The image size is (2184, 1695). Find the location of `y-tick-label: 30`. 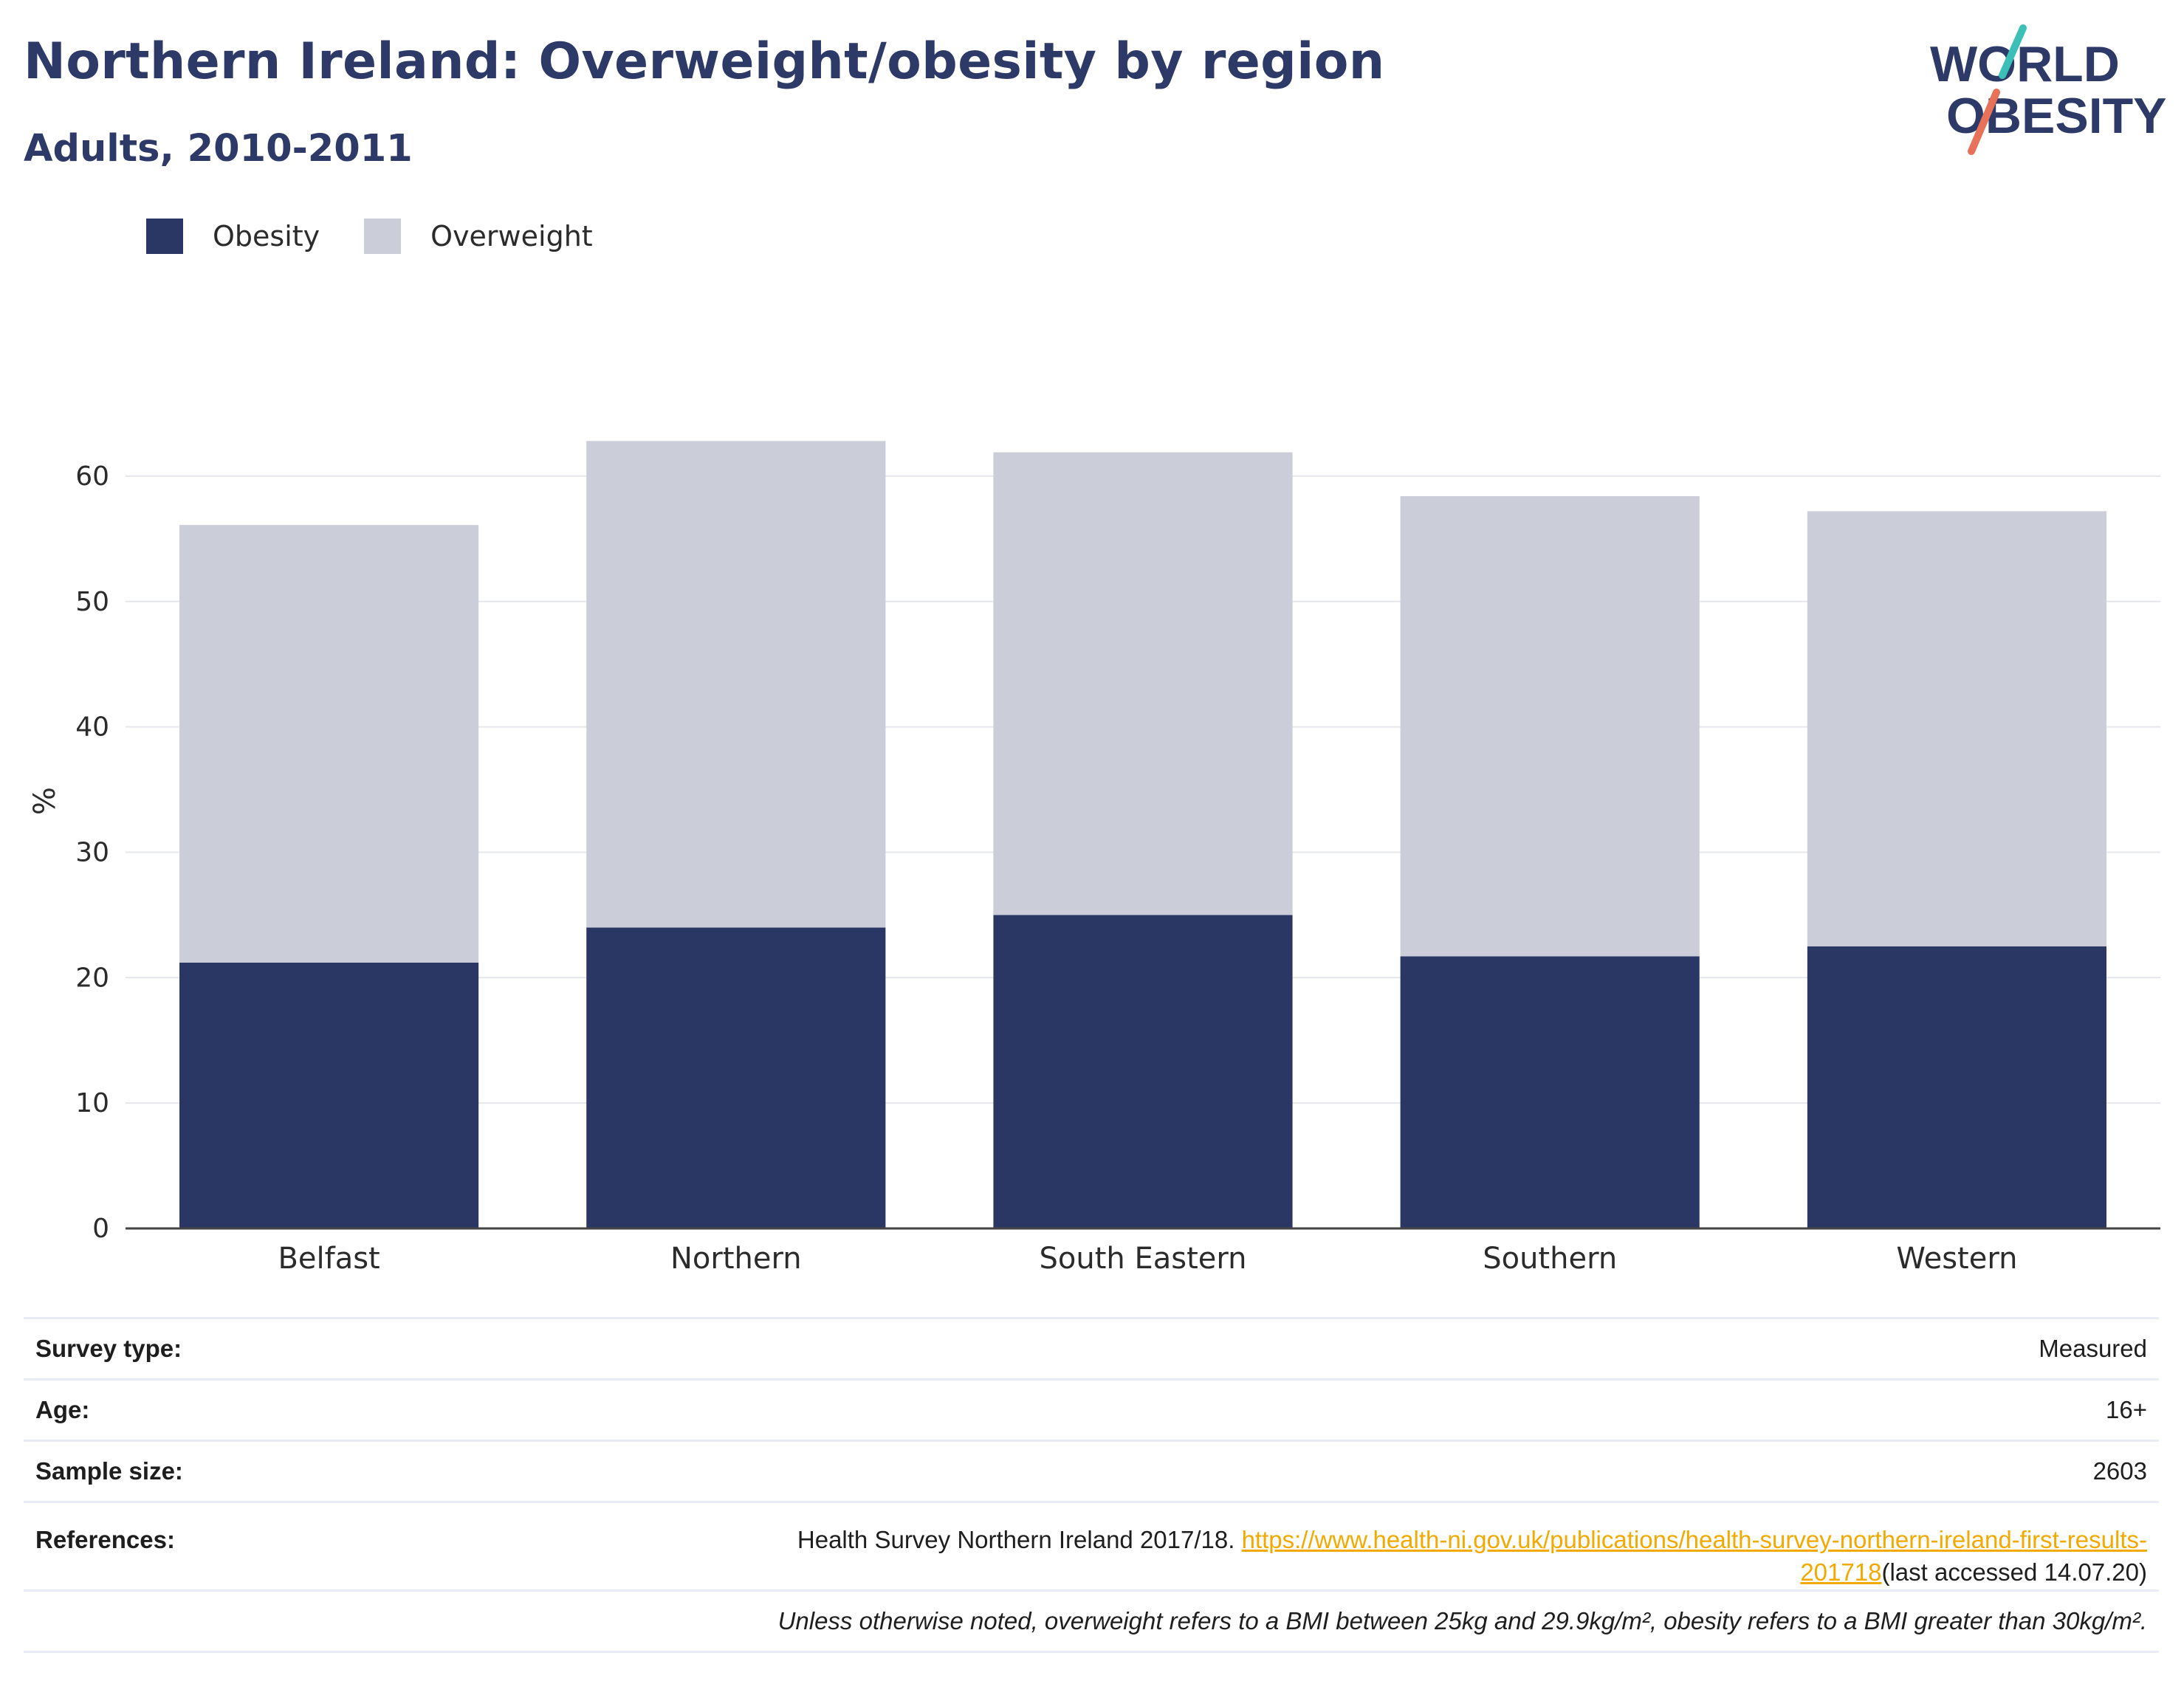

y-tick-label: 30 is located at coordinates (92, 852).